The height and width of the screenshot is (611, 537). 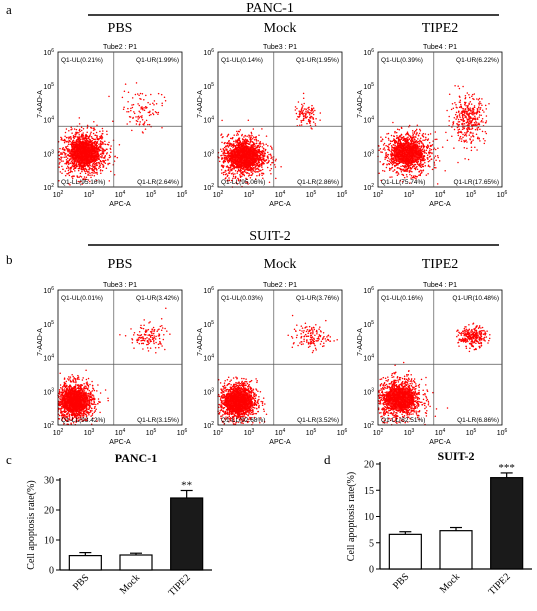 What do you see at coordinates (317, 60) in the screenshot?
I see `quadrant-label-ur: Q1-UR(1.95%)` at bounding box center [317, 60].